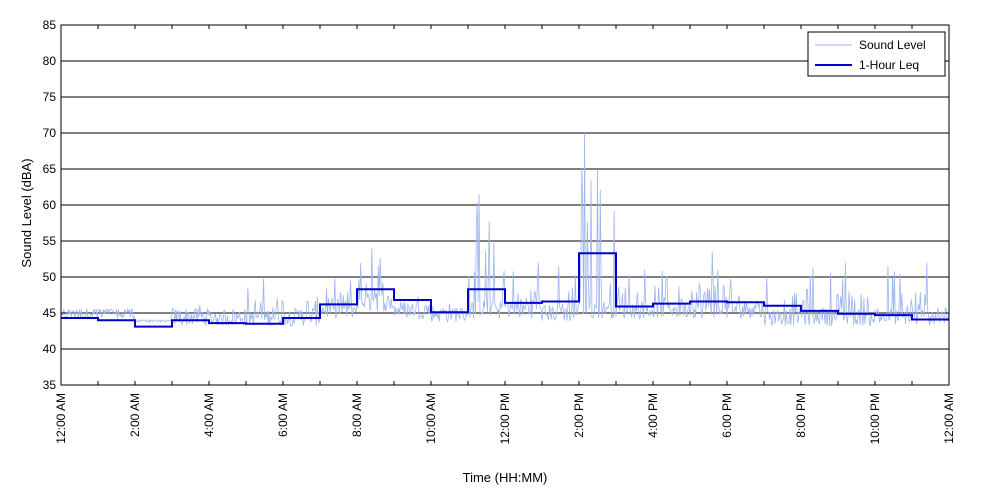 This screenshot has height=500, width=1000. What do you see at coordinates (50, 277) in the screenshot?
I see `y-tick-label-50: 50` at bounding box center [50, 277].